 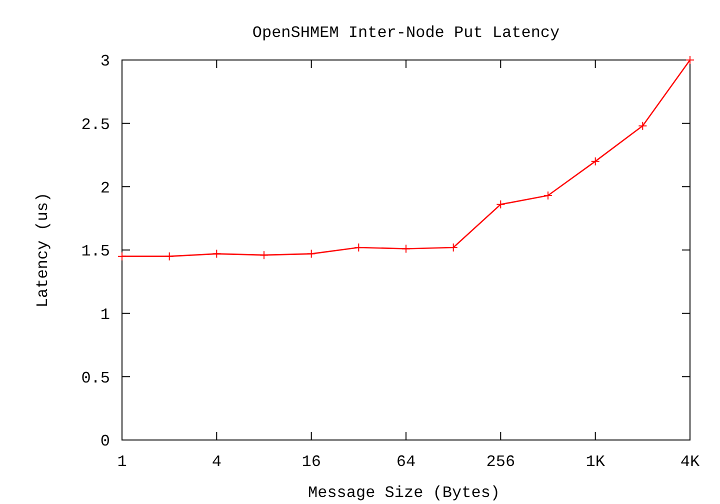 I want to click on y-tick-label: 2.5, so click(x=95, y=125).